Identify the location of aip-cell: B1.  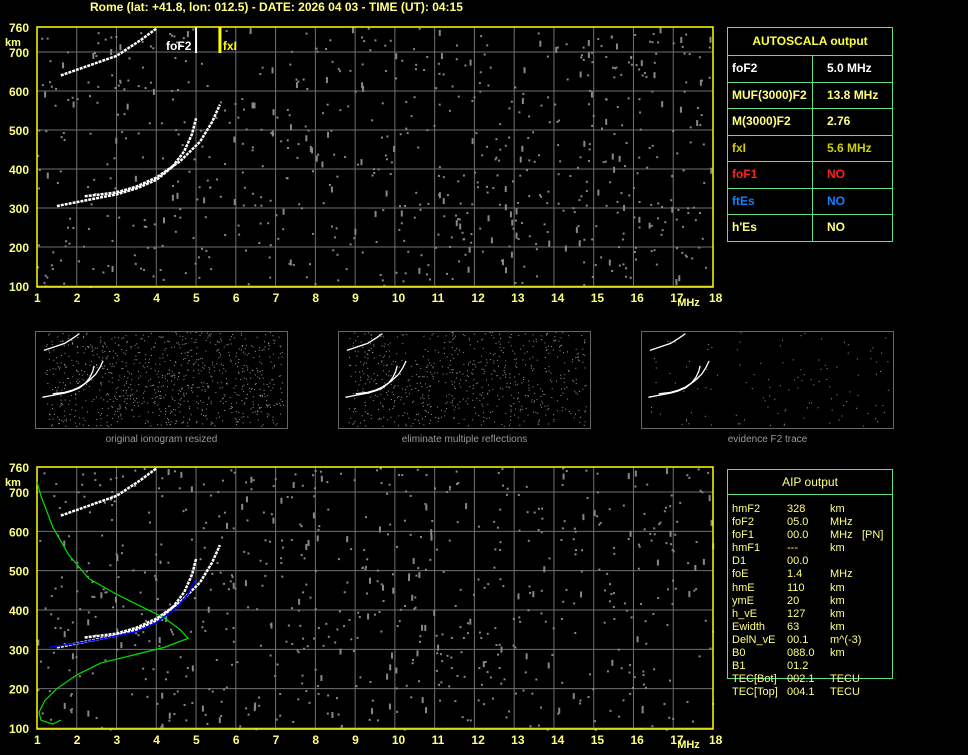
(739, 666).